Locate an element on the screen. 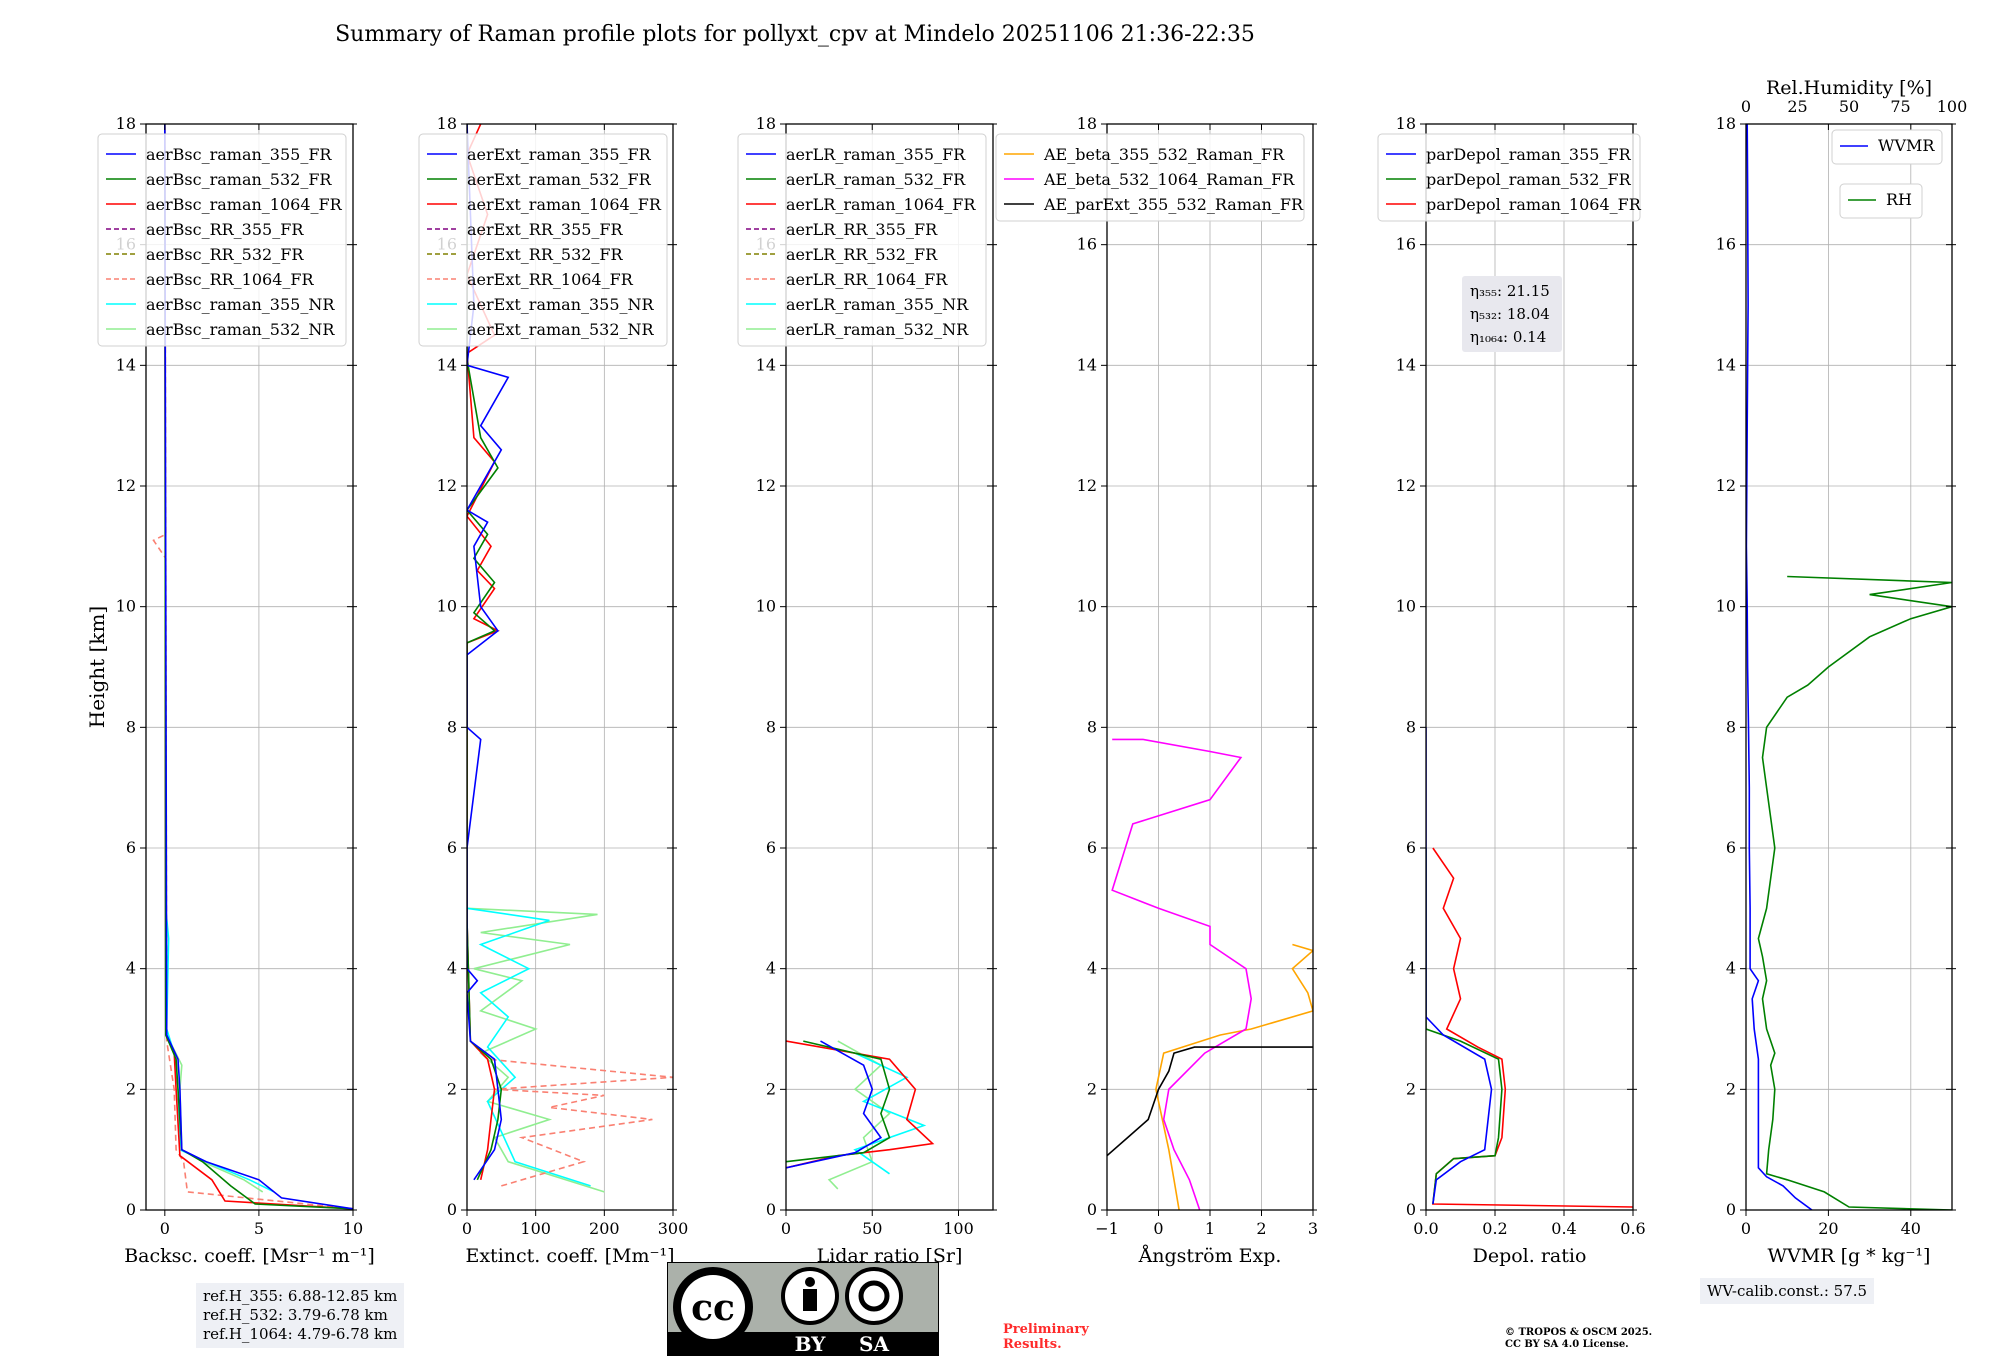  x-tick-label: 300 is located at coordinates (673, 1228).